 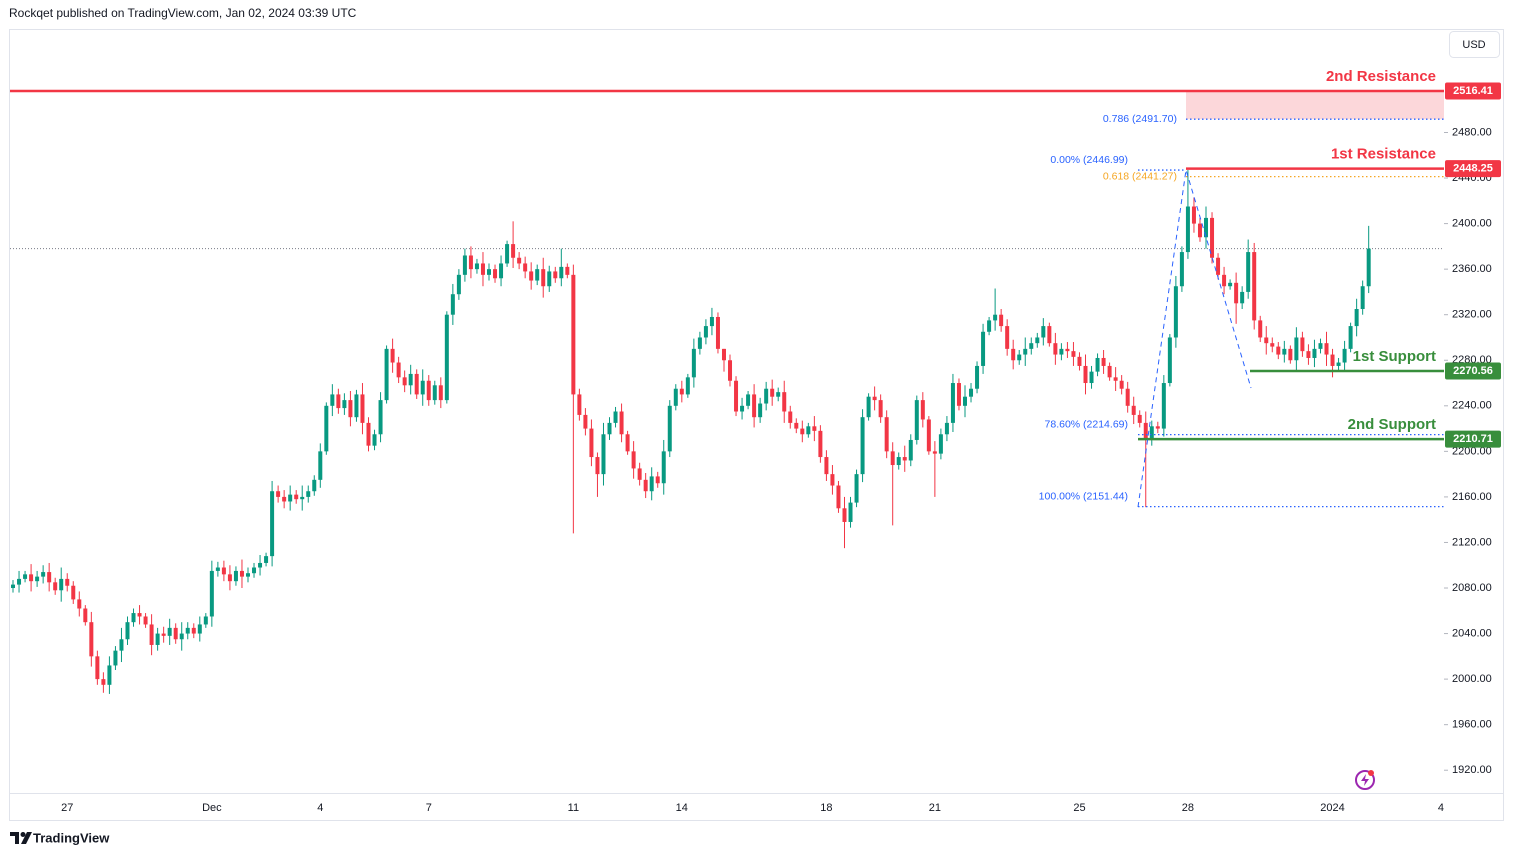 I want to click on x-tick-label: 27, so click(x=67, y=808).